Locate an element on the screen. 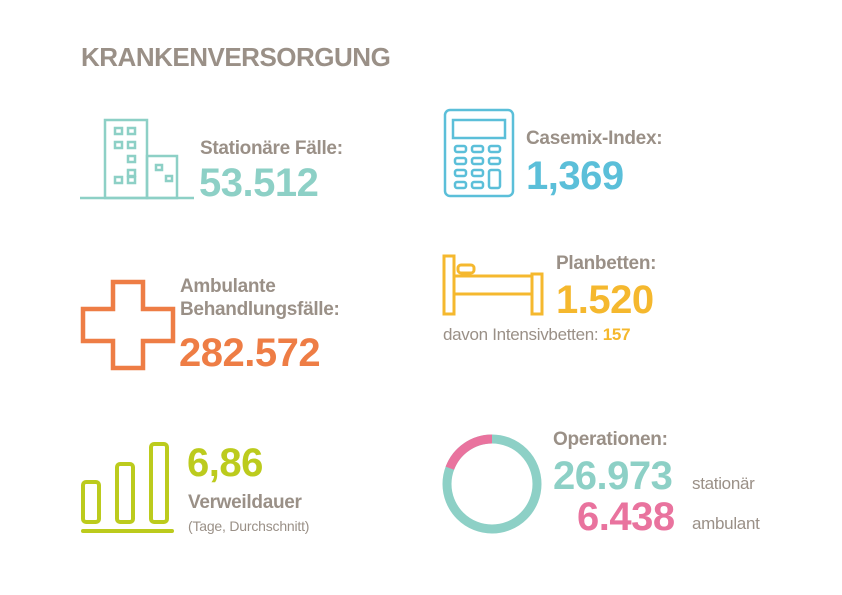 The height and width of the screenshot is (595, 842). casemix-label: Casemix-Index: is located at coordinates (594, 138).